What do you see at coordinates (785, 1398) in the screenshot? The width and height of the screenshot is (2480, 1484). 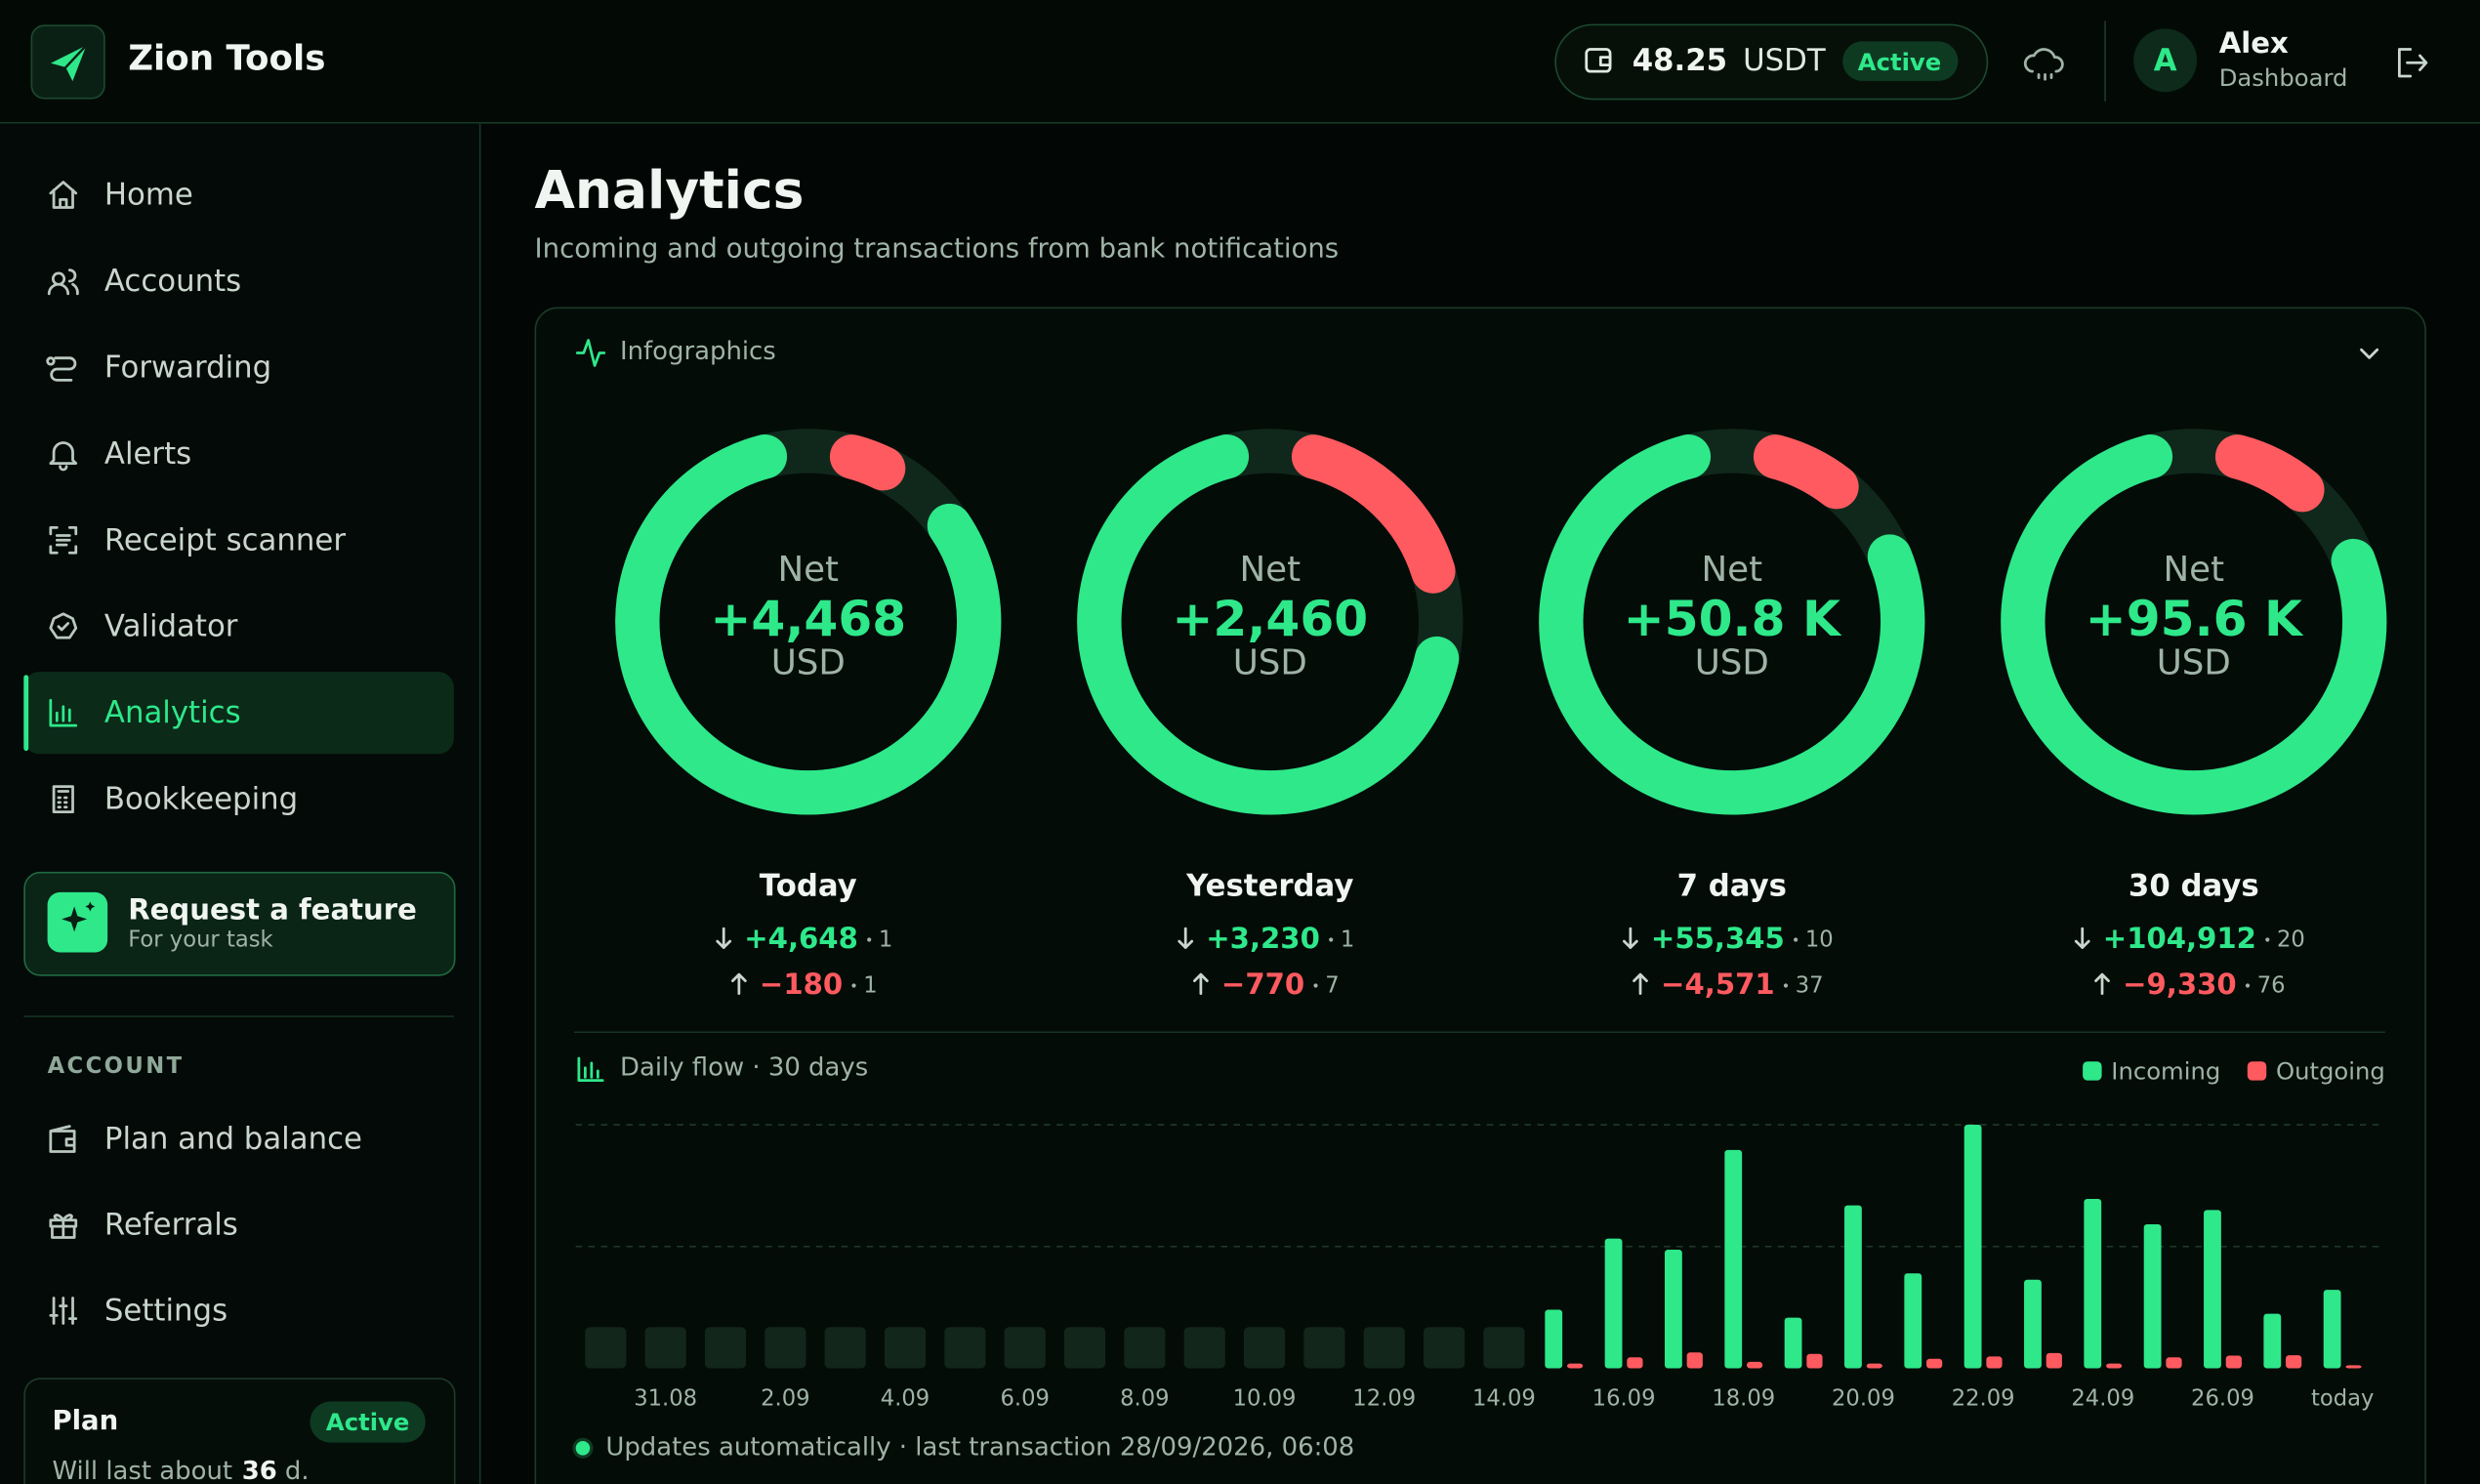 I see `x-tick-label: 2.09` at bounding box center [785, 1398].